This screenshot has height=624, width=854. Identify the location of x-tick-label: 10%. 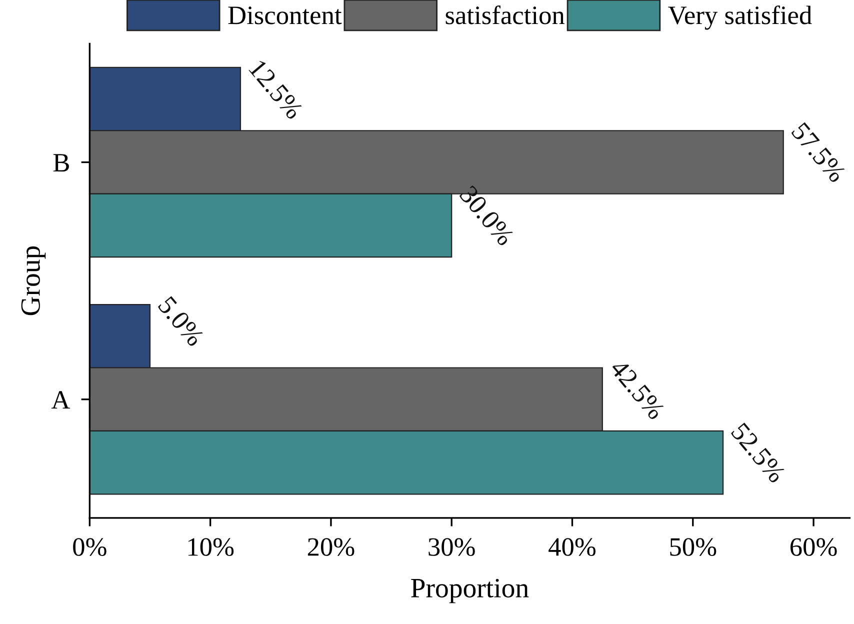
(211, 547).